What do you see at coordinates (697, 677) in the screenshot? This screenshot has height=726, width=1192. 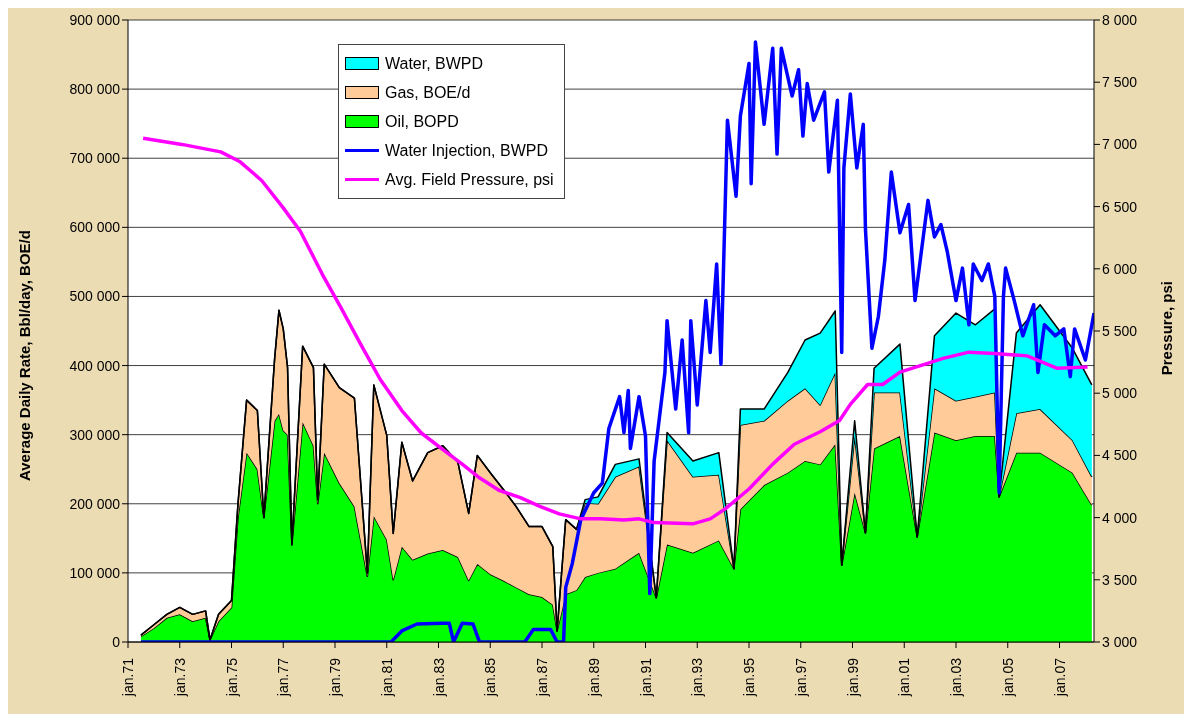 I see `x-tick-label: jan.93` at bounding box center [697, 677].